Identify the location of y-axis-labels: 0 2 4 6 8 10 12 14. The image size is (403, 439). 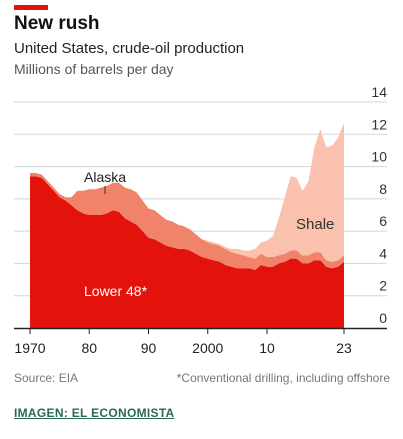
(379, 205).